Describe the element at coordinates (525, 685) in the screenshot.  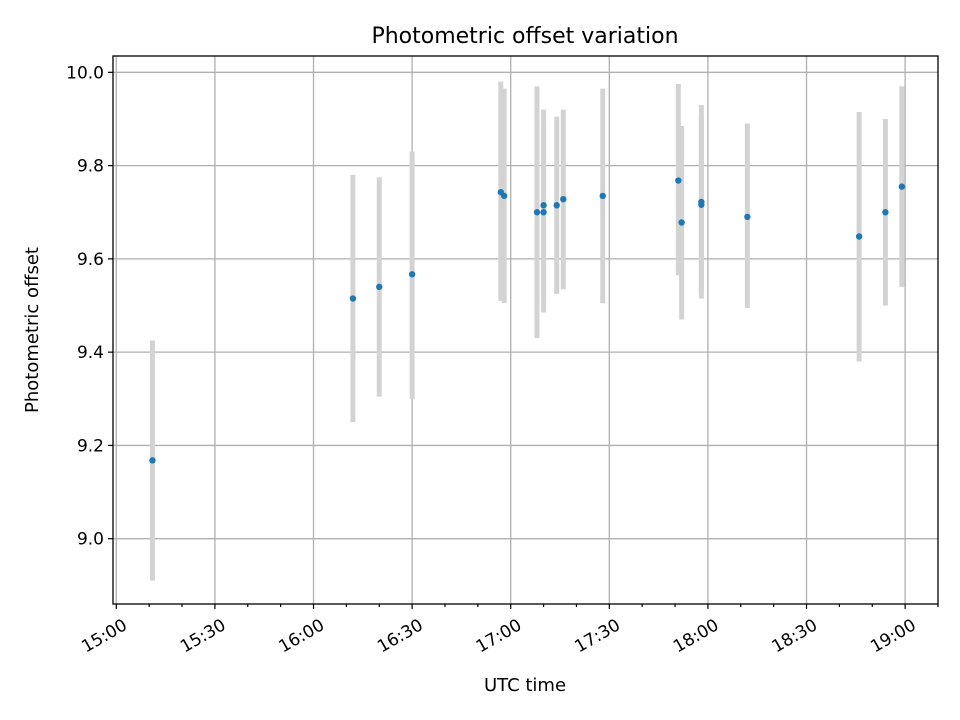
I see `x-axis-label: UTC time` at that location.